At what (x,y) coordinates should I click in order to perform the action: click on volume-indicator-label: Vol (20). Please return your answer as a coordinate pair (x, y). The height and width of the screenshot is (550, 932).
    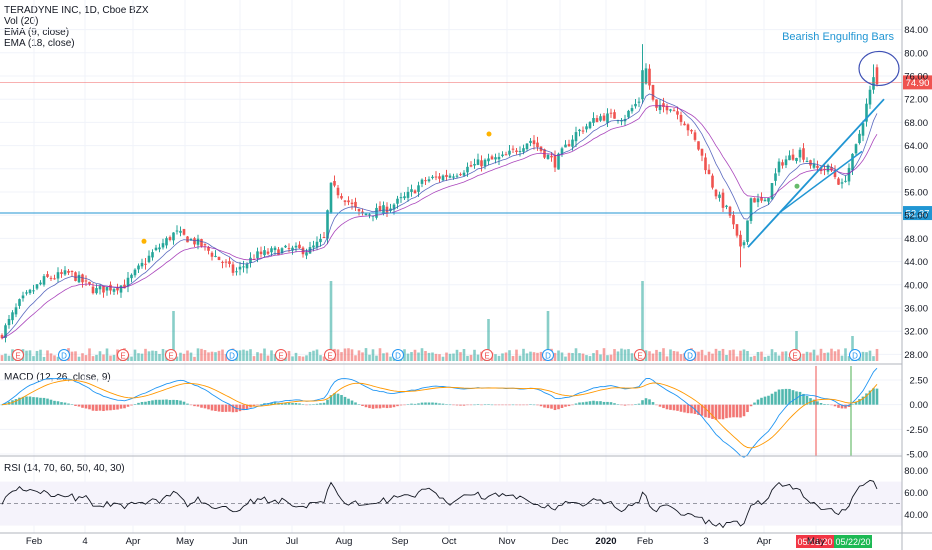
    Looking at the image, I should click on (21, 21).